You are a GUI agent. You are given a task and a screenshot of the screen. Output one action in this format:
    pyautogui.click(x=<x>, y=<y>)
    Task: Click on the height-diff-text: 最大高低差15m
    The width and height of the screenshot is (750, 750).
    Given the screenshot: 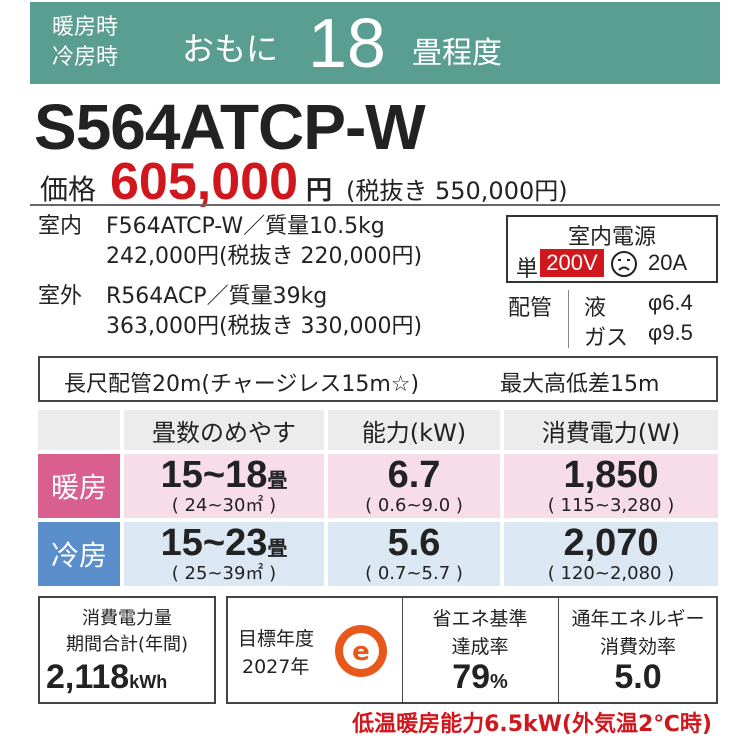 What is the action you would take?
    pyautogui.click(x=580, y=384)
    